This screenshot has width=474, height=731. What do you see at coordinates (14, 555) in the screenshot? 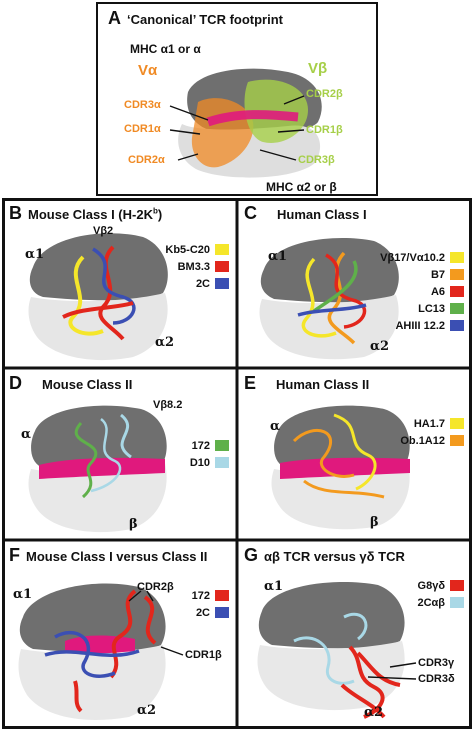
I see `panel-f-letter: F` at bounding box center [14, 555].